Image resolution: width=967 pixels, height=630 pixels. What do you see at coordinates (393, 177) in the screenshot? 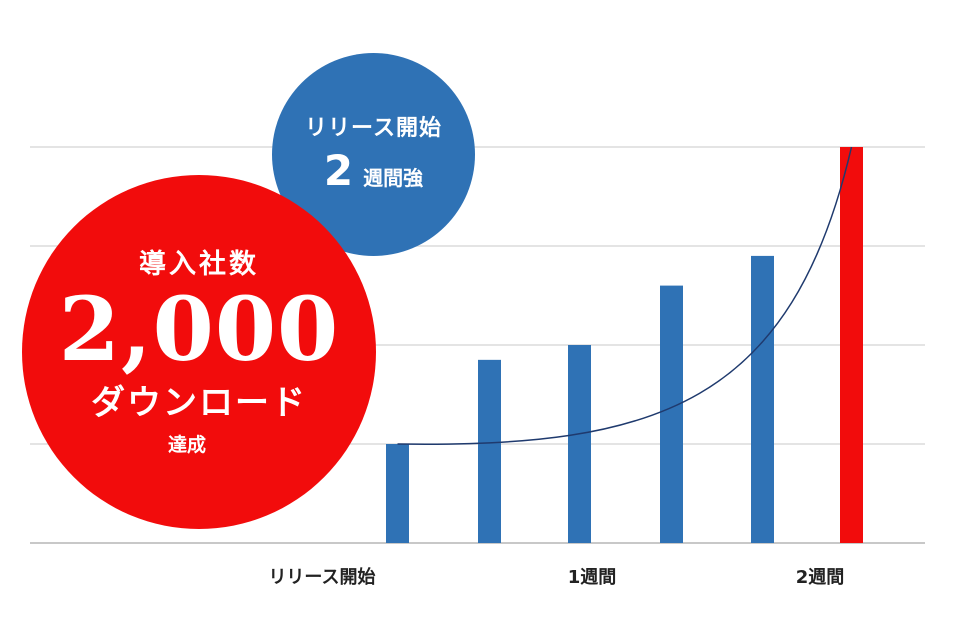
I see `period-badge-unit: 週間強` at bounding box center [393, 177].